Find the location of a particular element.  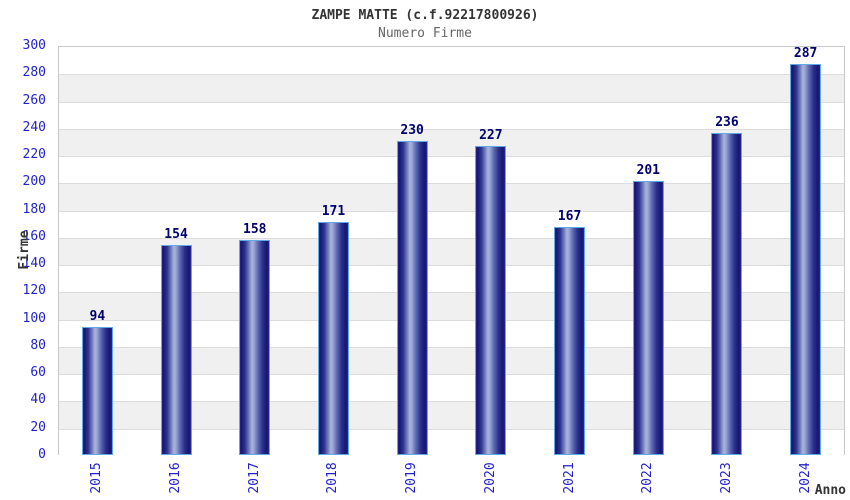

bar-value-label: 158 is located at coordinates (255, 229).